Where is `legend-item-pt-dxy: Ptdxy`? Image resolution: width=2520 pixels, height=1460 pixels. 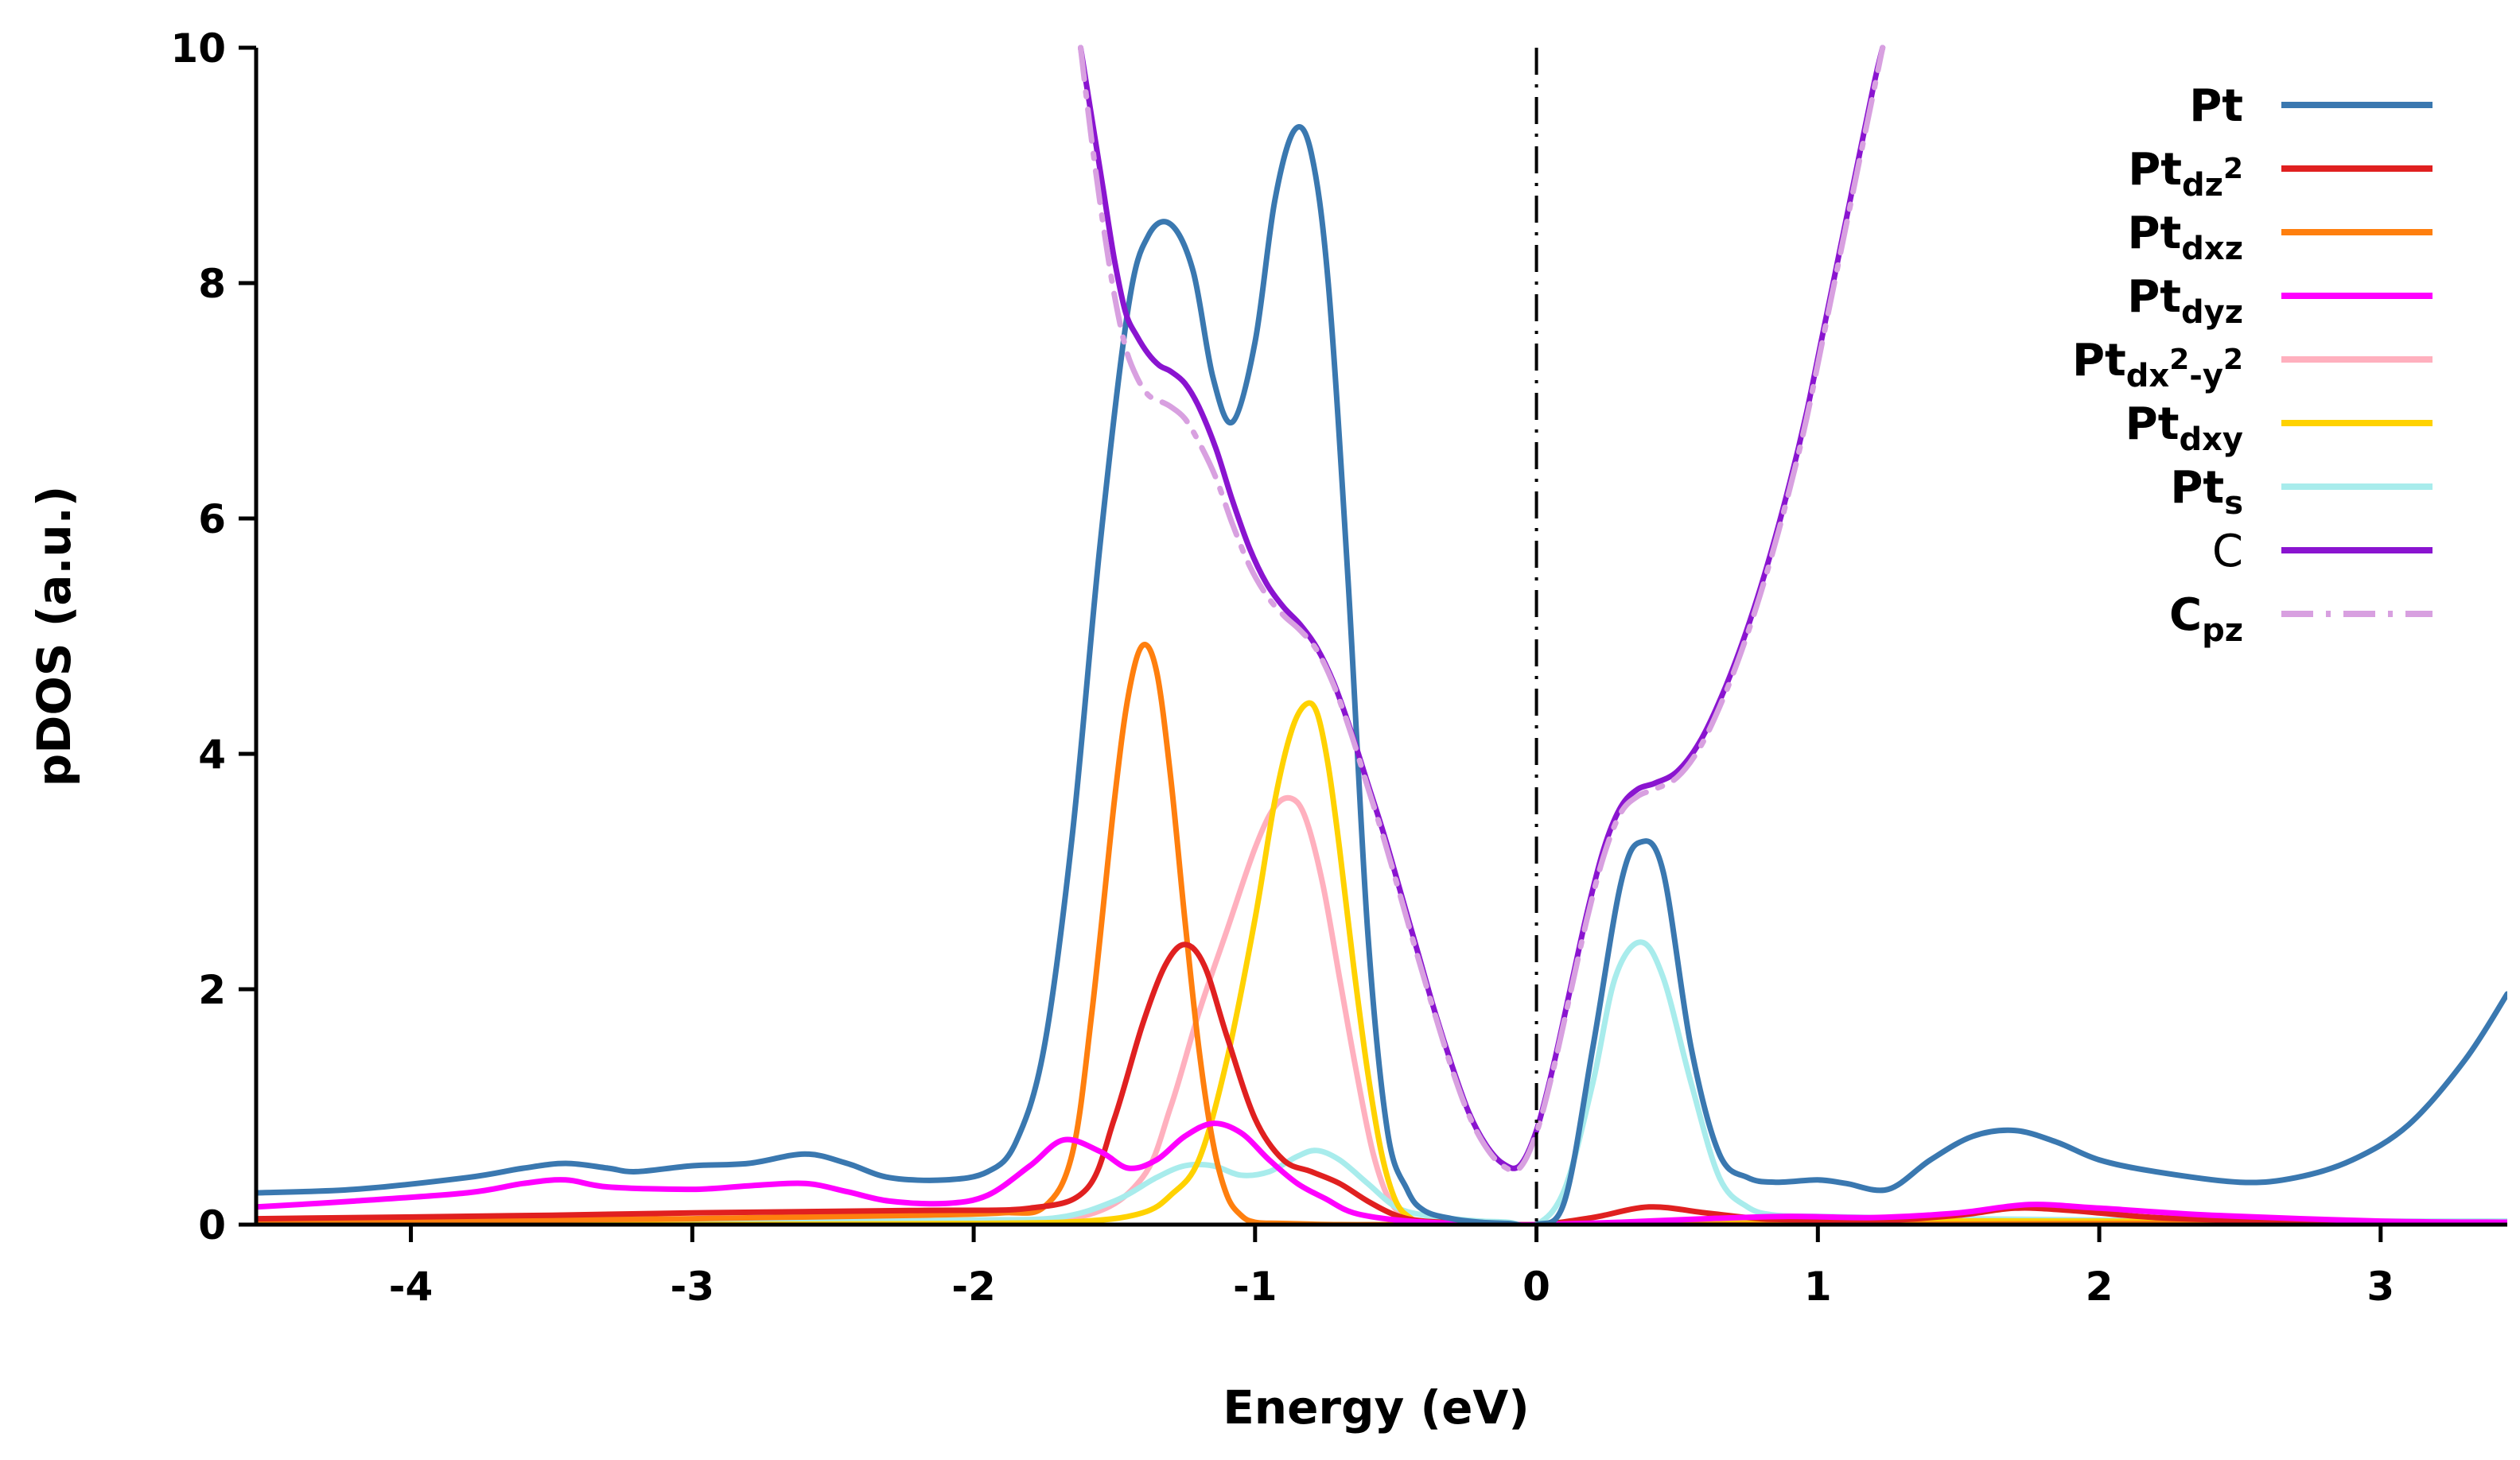 legend-item-pt-dxy: Ptdxy is located at coordinates (2278, 428).